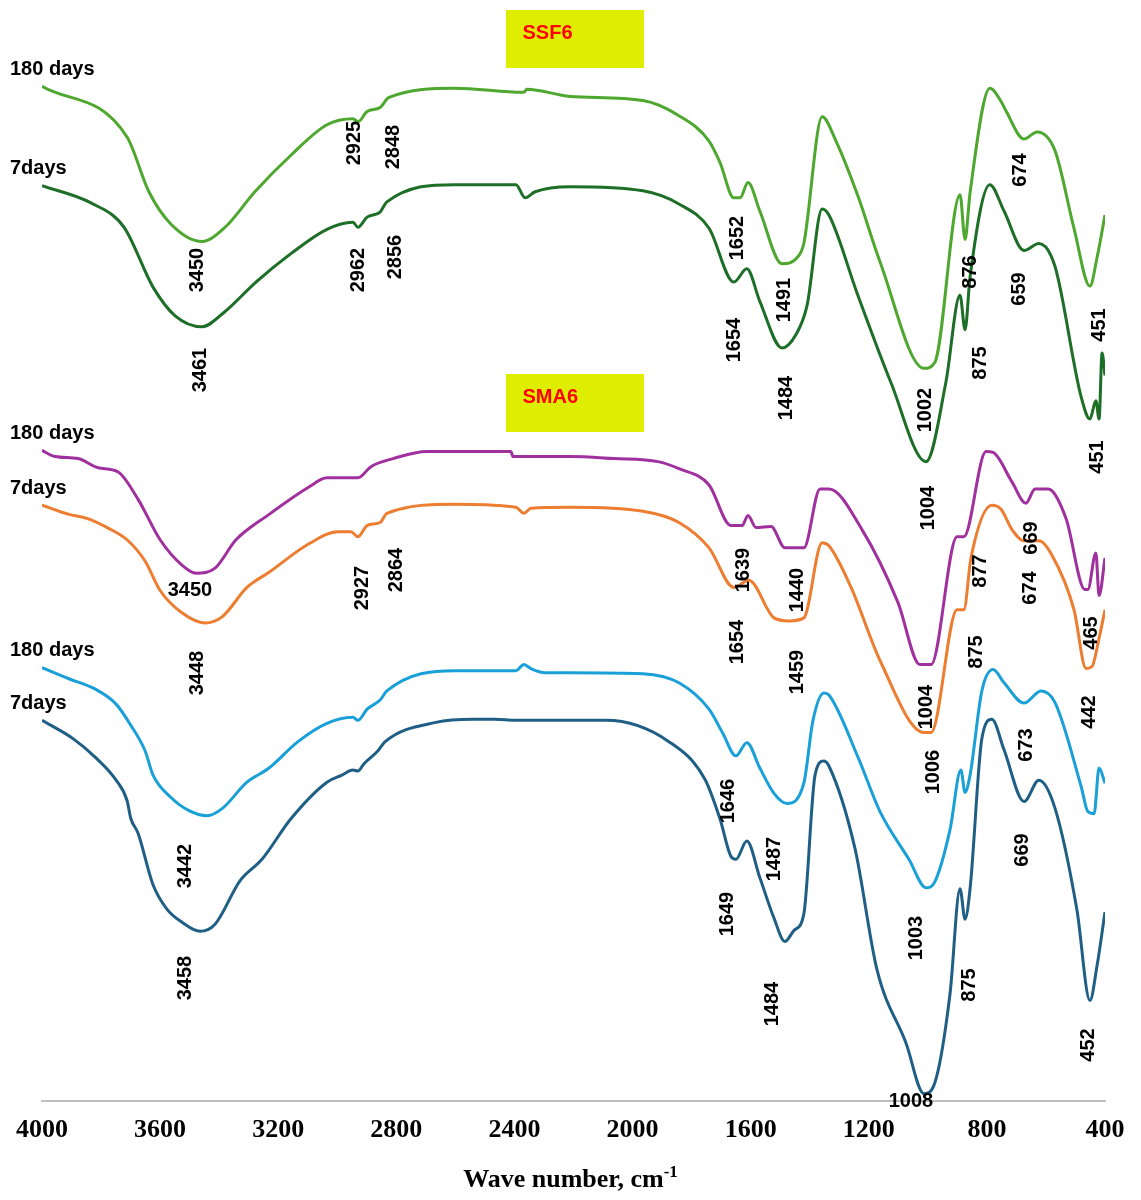 This screenshot has width=1141, height=1200. Describe the element at coordinates (1087, 712) in the screenshot. I see `annotation: 442` at that location.